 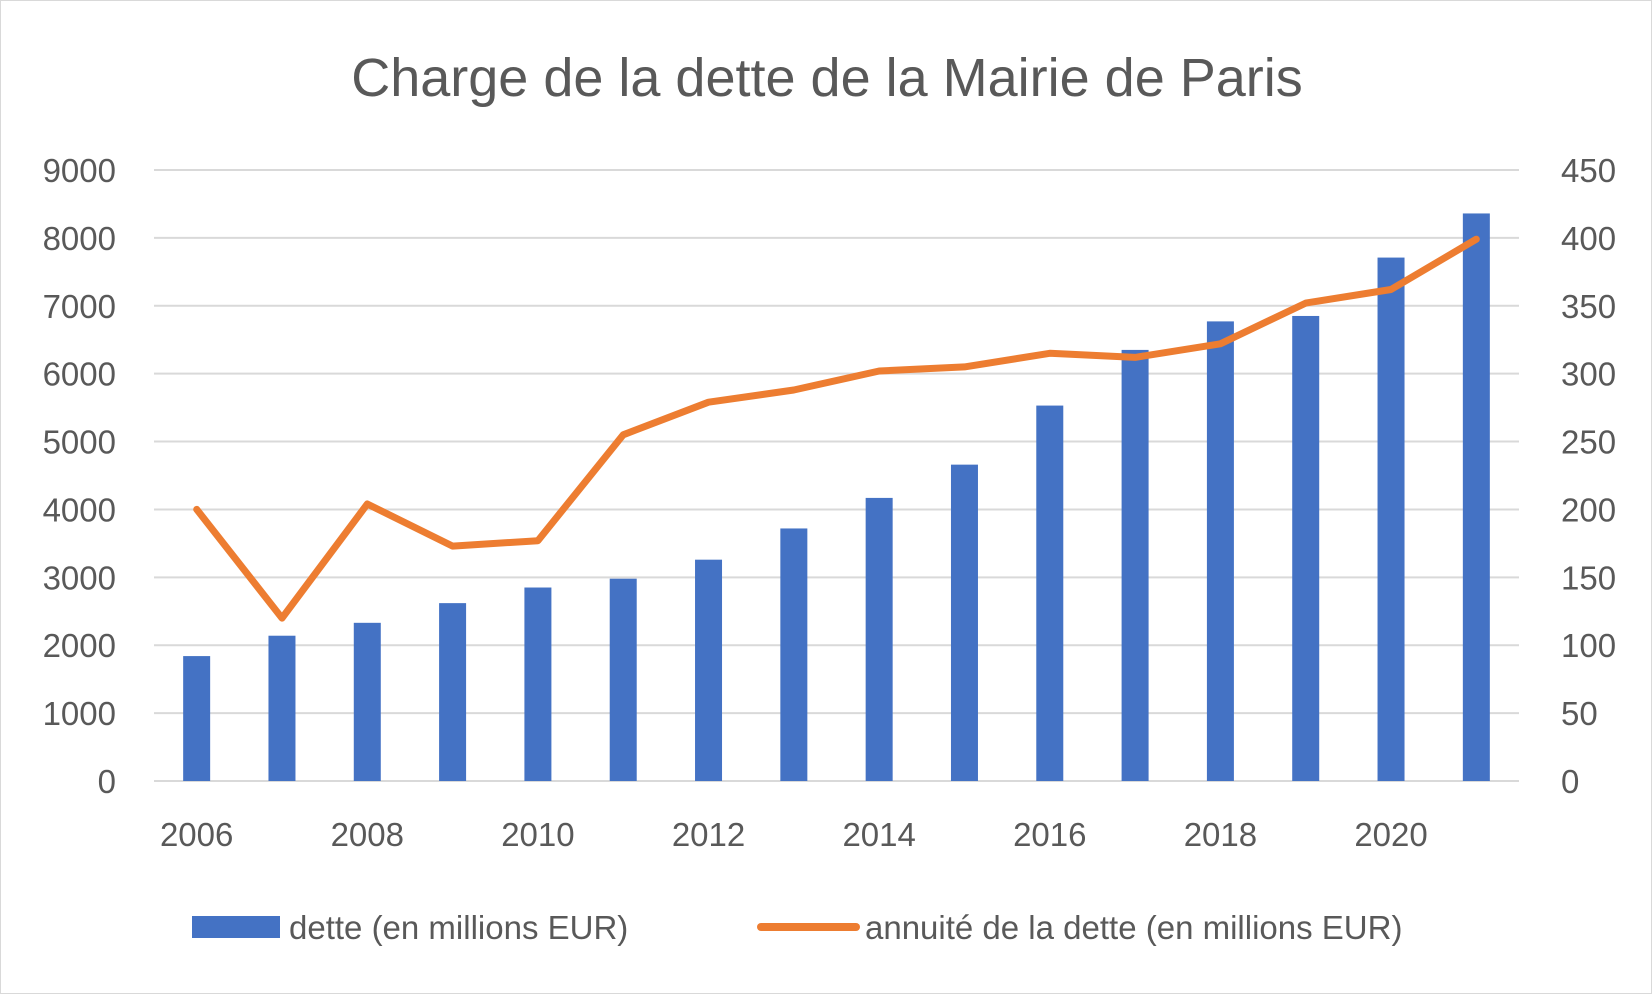 What do you see at coordinates (1570, 781) in the screenshot?
I see `right-tick-label: 0` at bounding box center [1570, 781].